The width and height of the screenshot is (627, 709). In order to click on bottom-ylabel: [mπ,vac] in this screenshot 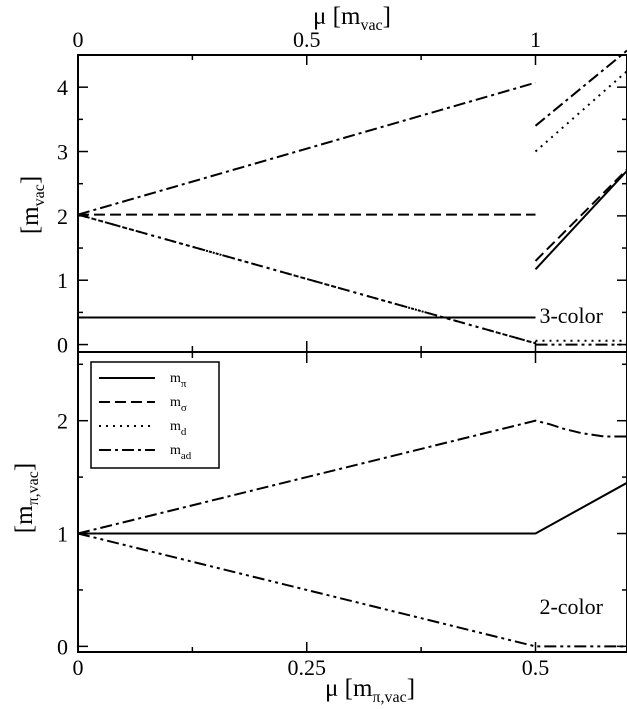, I will do `click(26, 498)`.